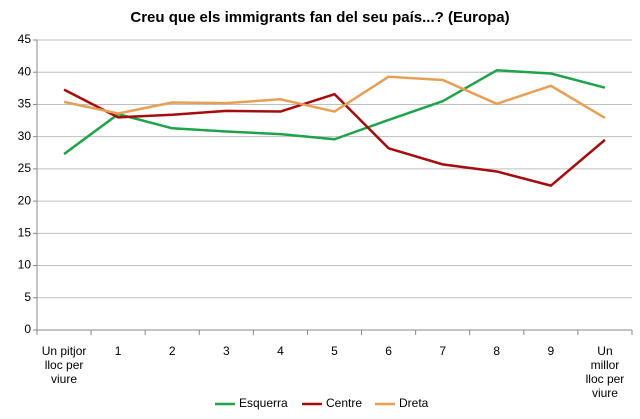  What do you see at coordinates (27, 329) in the screenshot?
I see `y-tick-label: 0` at bounding box center [27, 329].